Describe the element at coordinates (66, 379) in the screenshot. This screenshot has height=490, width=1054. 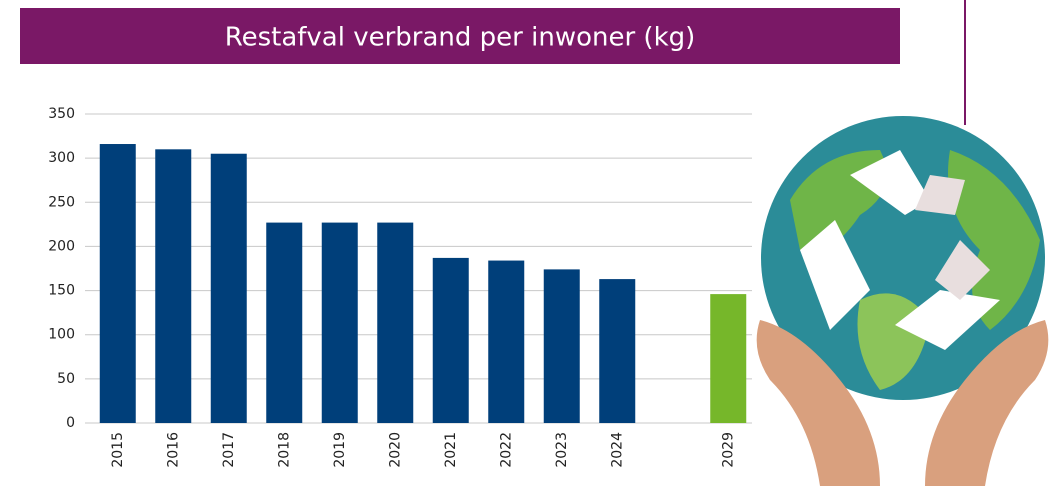
I see `y-tick-label: 50` at that location.